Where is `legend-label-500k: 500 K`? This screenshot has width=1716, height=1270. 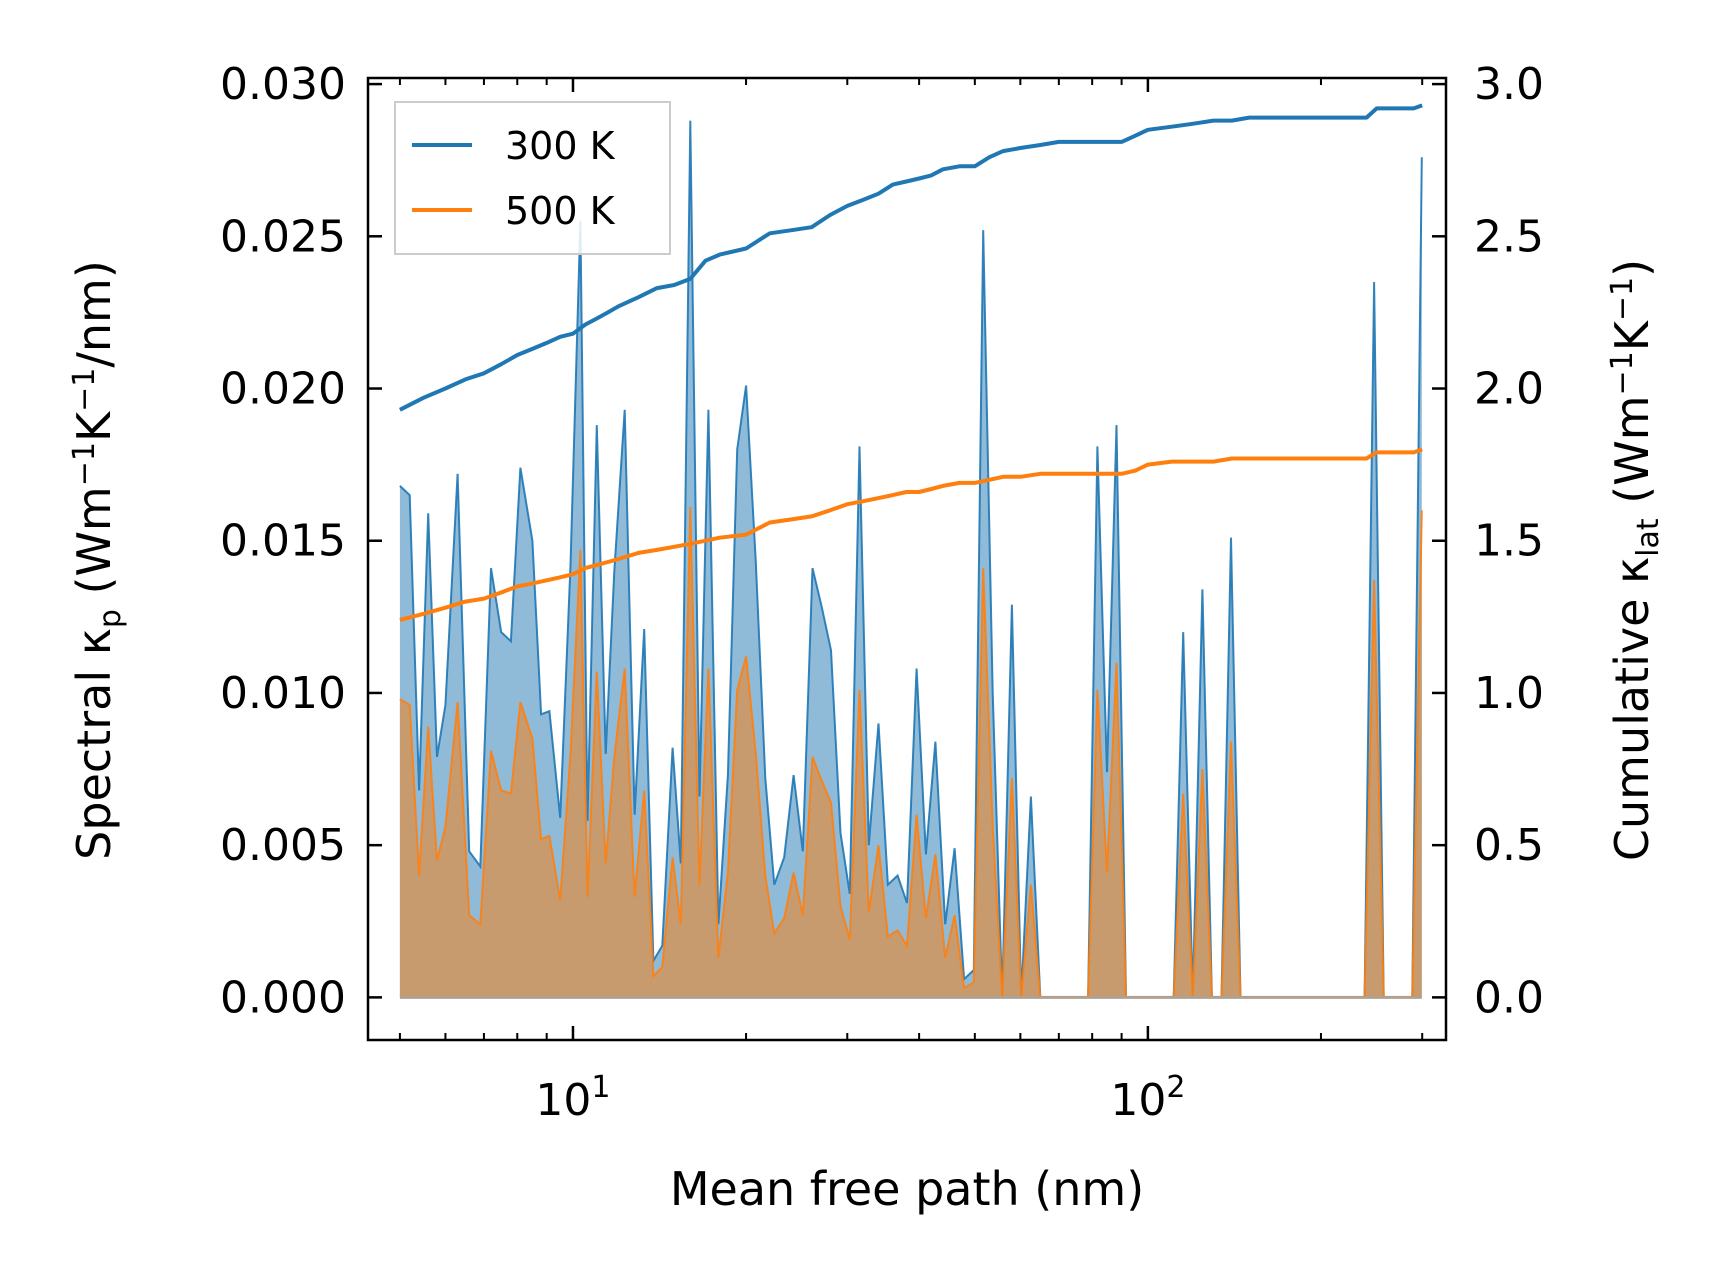 legend-label-500k: 500 K is located at coordinates (560, 211).